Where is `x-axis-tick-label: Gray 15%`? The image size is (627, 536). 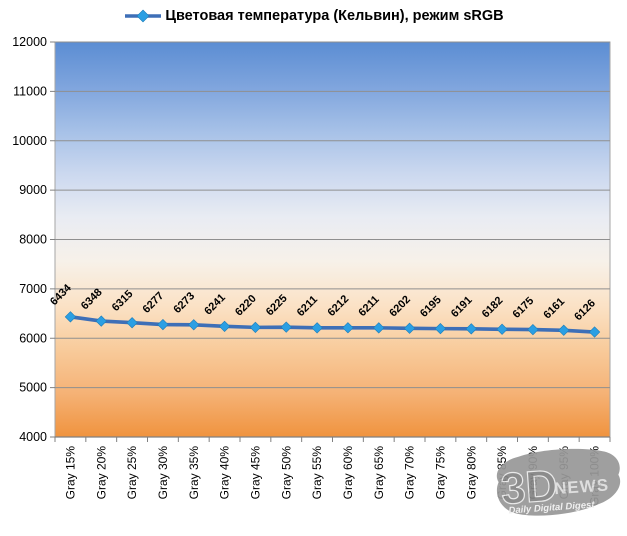
x-axis-tick-label: Gray 15% is located at coordinates (70, 473).